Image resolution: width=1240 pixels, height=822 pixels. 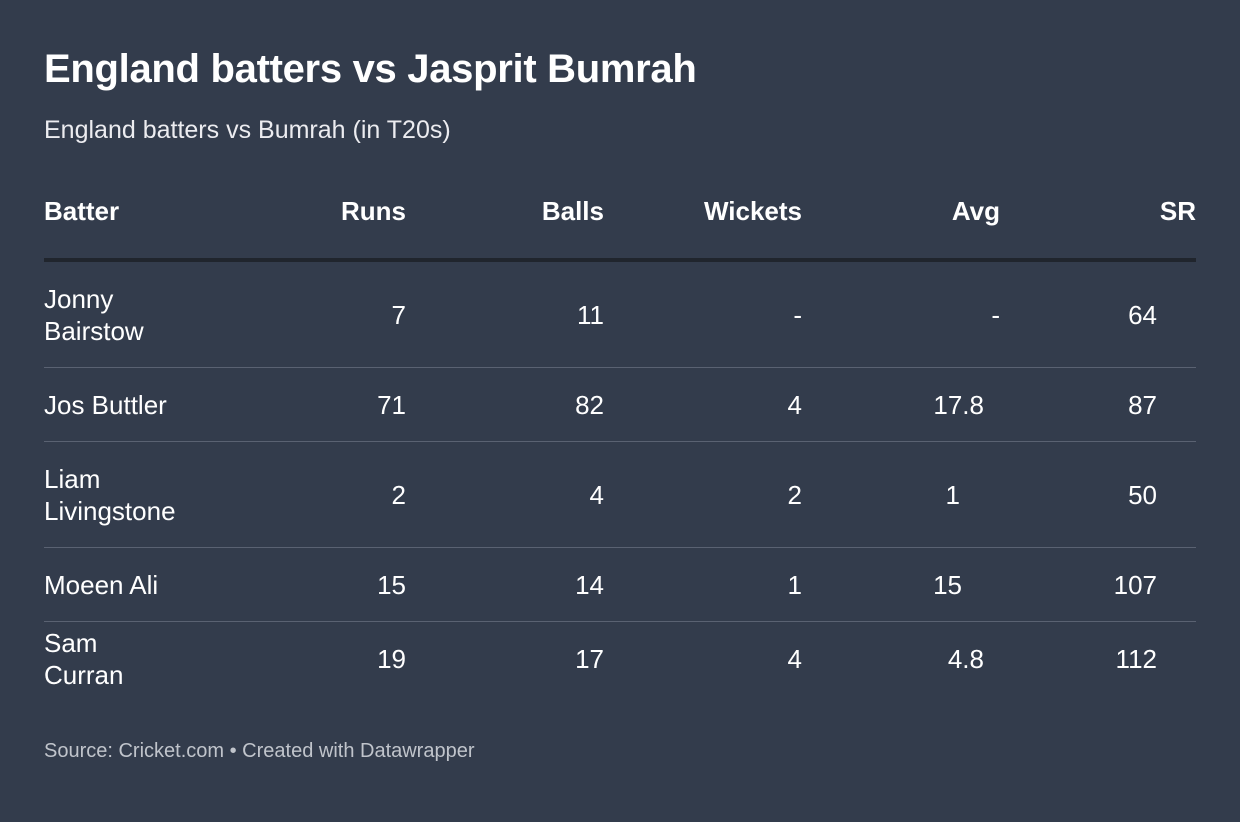 I want to click on table-row: Jonny Bairstow 7 11 - - 64, so click(x=620, y=314).